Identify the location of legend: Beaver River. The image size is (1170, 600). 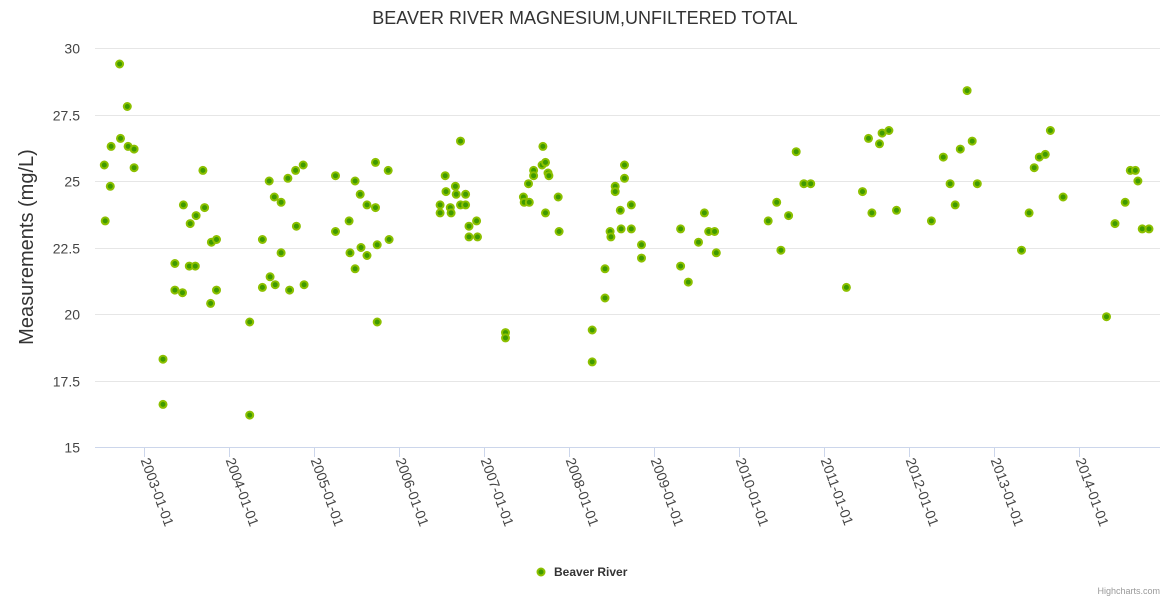
(582, 572).